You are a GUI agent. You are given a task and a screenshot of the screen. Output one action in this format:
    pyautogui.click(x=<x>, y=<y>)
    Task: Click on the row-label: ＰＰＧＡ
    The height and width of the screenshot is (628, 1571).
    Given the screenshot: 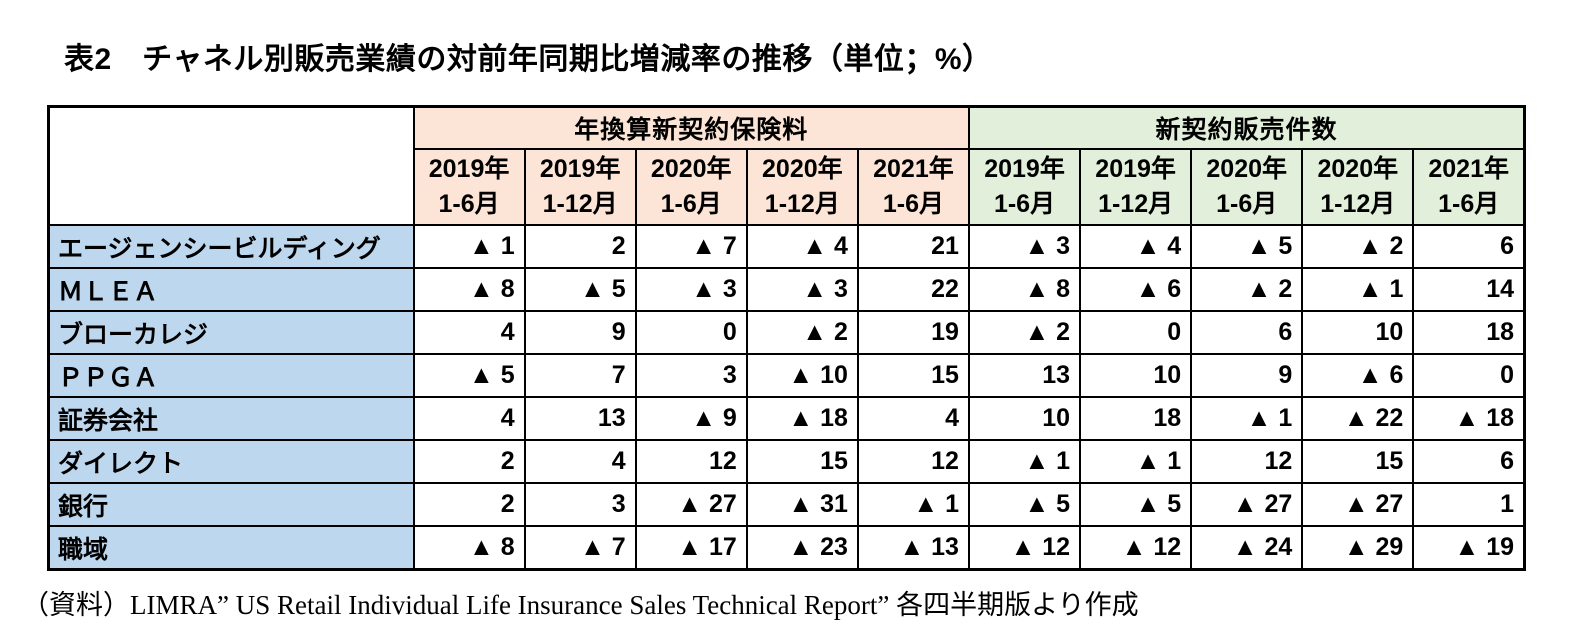 What is the action you would take?
    pyautogui.click(x=231, y=375)
    